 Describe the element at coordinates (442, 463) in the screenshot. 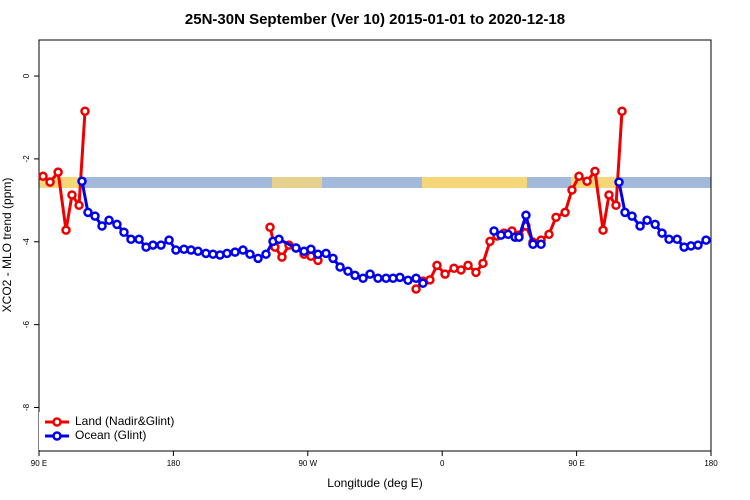

I see `x-tick-label: 0` at that location.